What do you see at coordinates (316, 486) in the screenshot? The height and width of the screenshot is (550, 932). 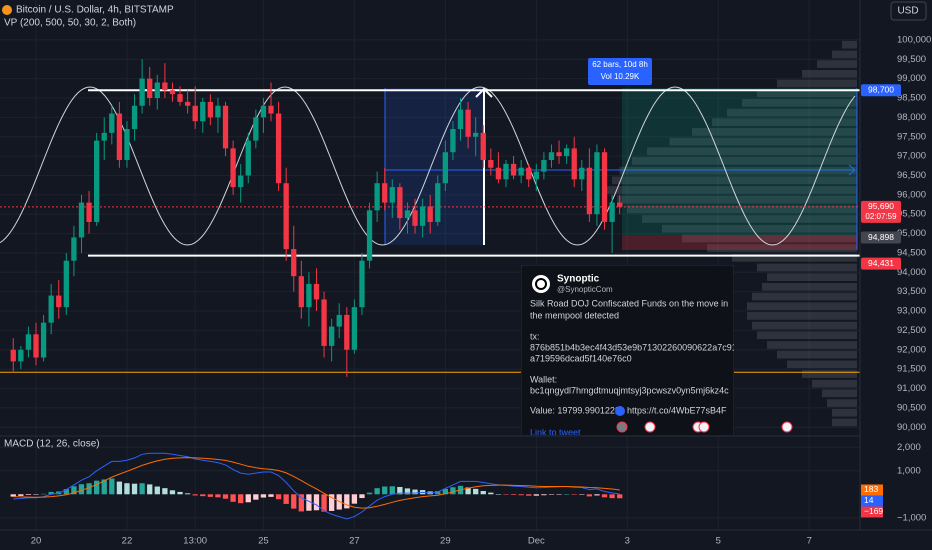 I see `macd-line` at bounding box center [316, 486].